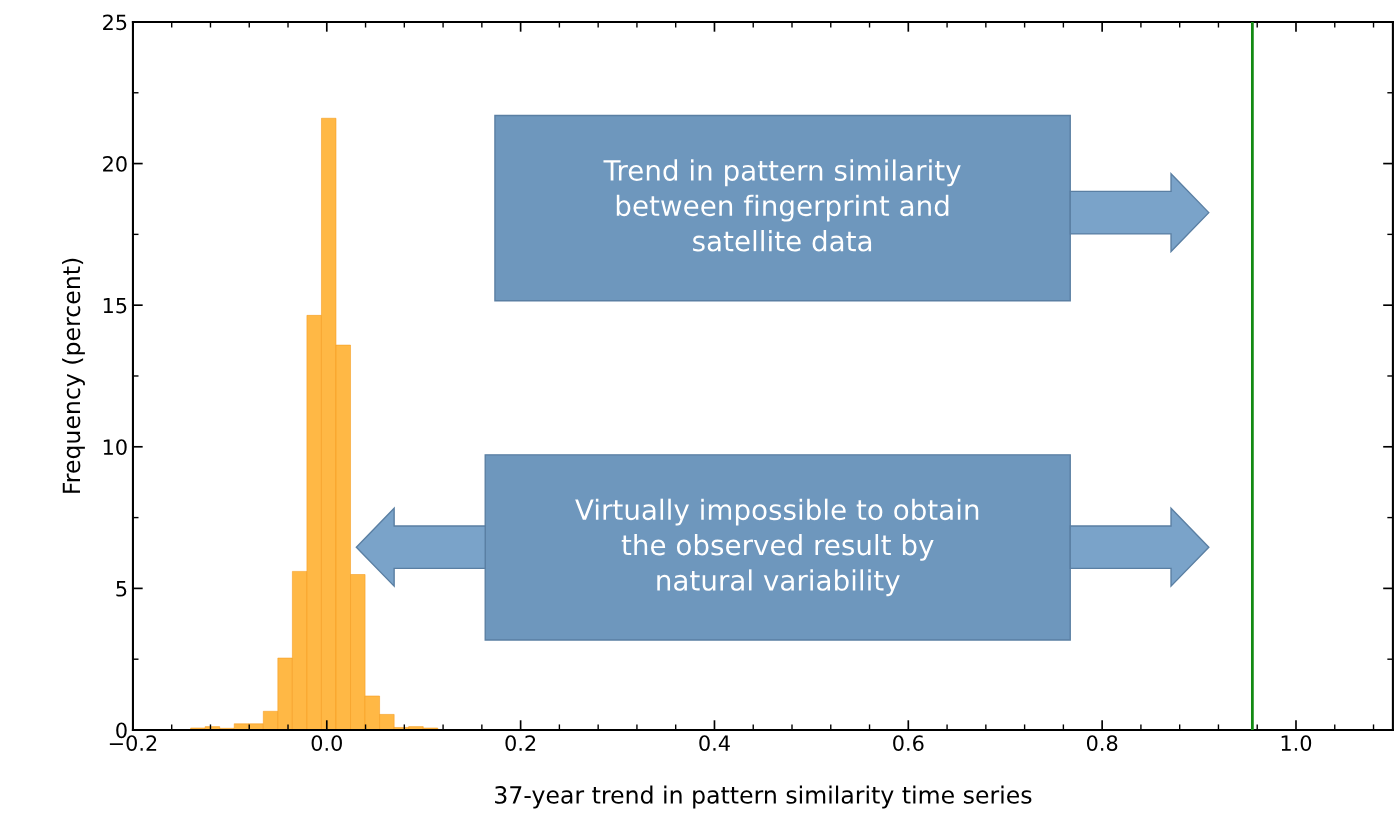  What do you see at coordinates (1102, 743) in the screenshot?
I see `x-tick-label: 0.8` at bounding box center [1102, 743].